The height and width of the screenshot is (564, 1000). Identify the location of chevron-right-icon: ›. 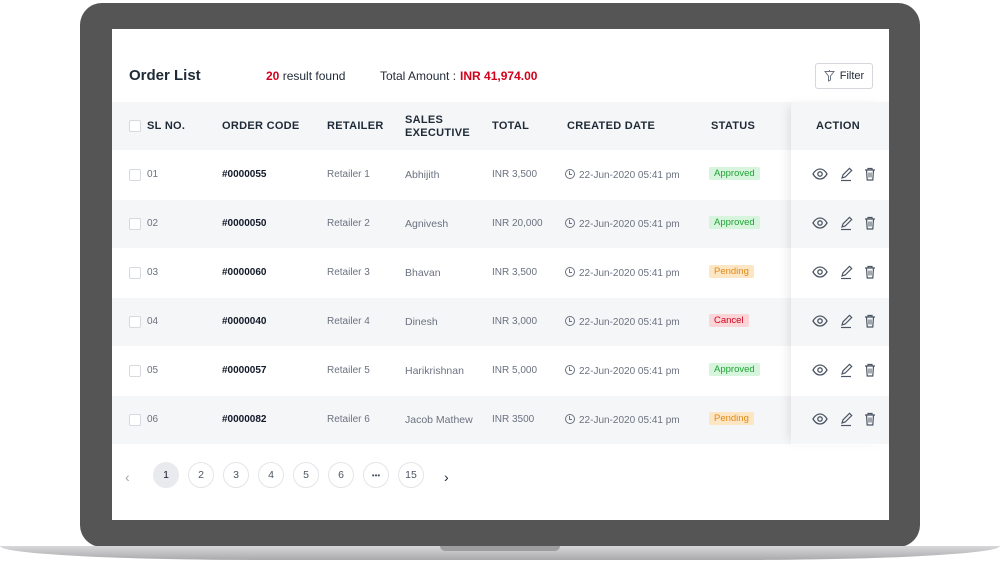
(446, 477).